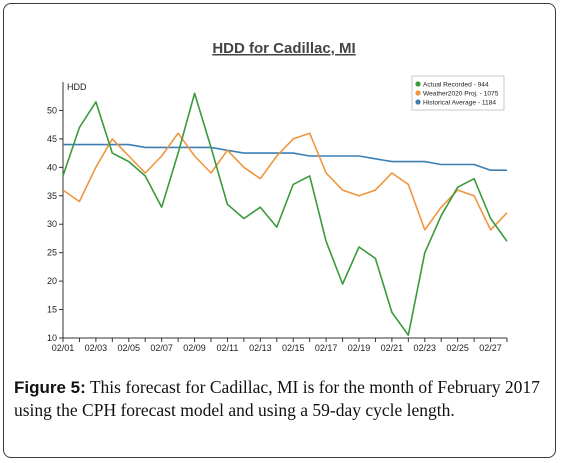 This screenshot has width=561, height=463. What do you see at coordinates (194, 348) in the screenshot?
I see `x-tick-label: 02/09` at bounding box center [194, 348].